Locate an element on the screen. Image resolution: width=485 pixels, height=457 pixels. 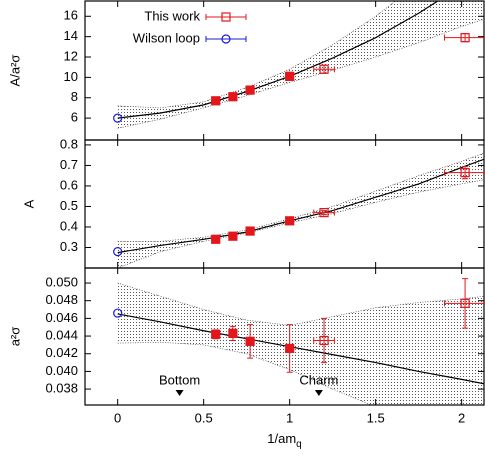
x-axis-label-main: 1/am is located at coordinates (281, 438).